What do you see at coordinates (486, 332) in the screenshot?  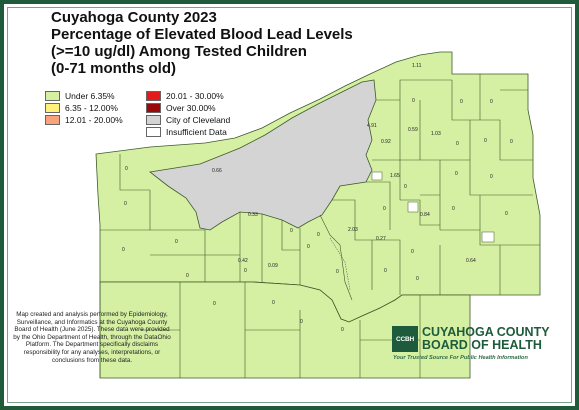 I see `logo-line-1: CUYAHOGA COUNTY` at bounding box center [486, 332].